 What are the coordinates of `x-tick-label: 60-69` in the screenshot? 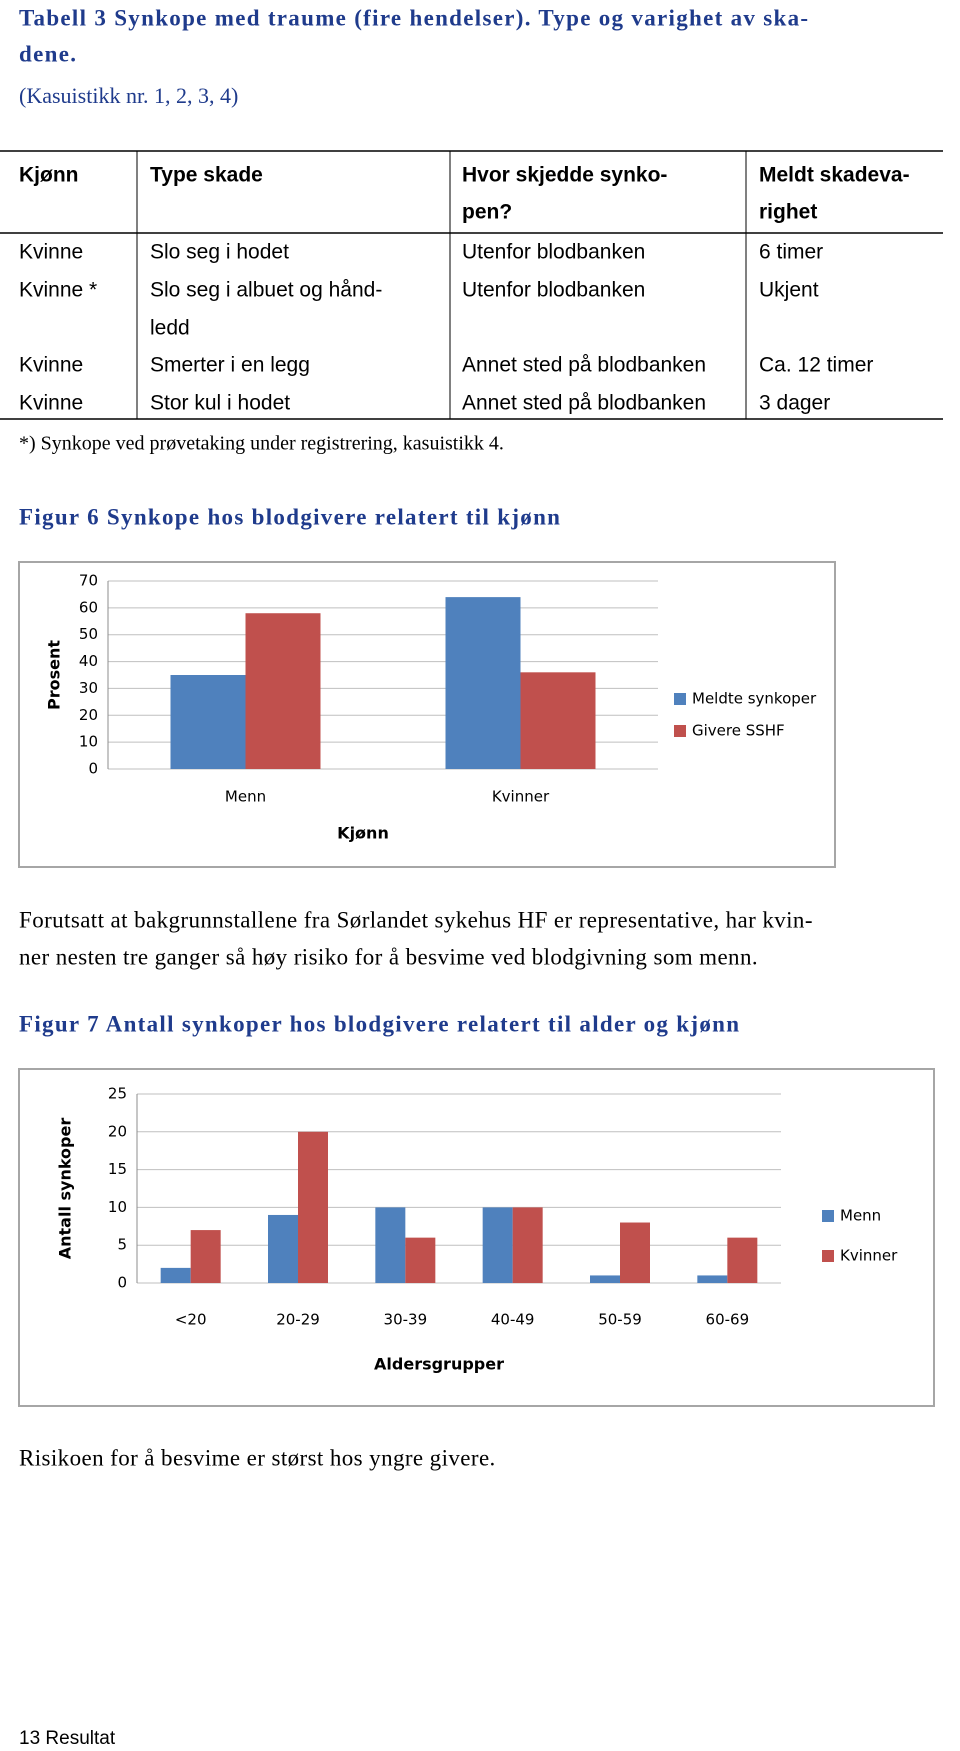 It's located at (728, 1320).